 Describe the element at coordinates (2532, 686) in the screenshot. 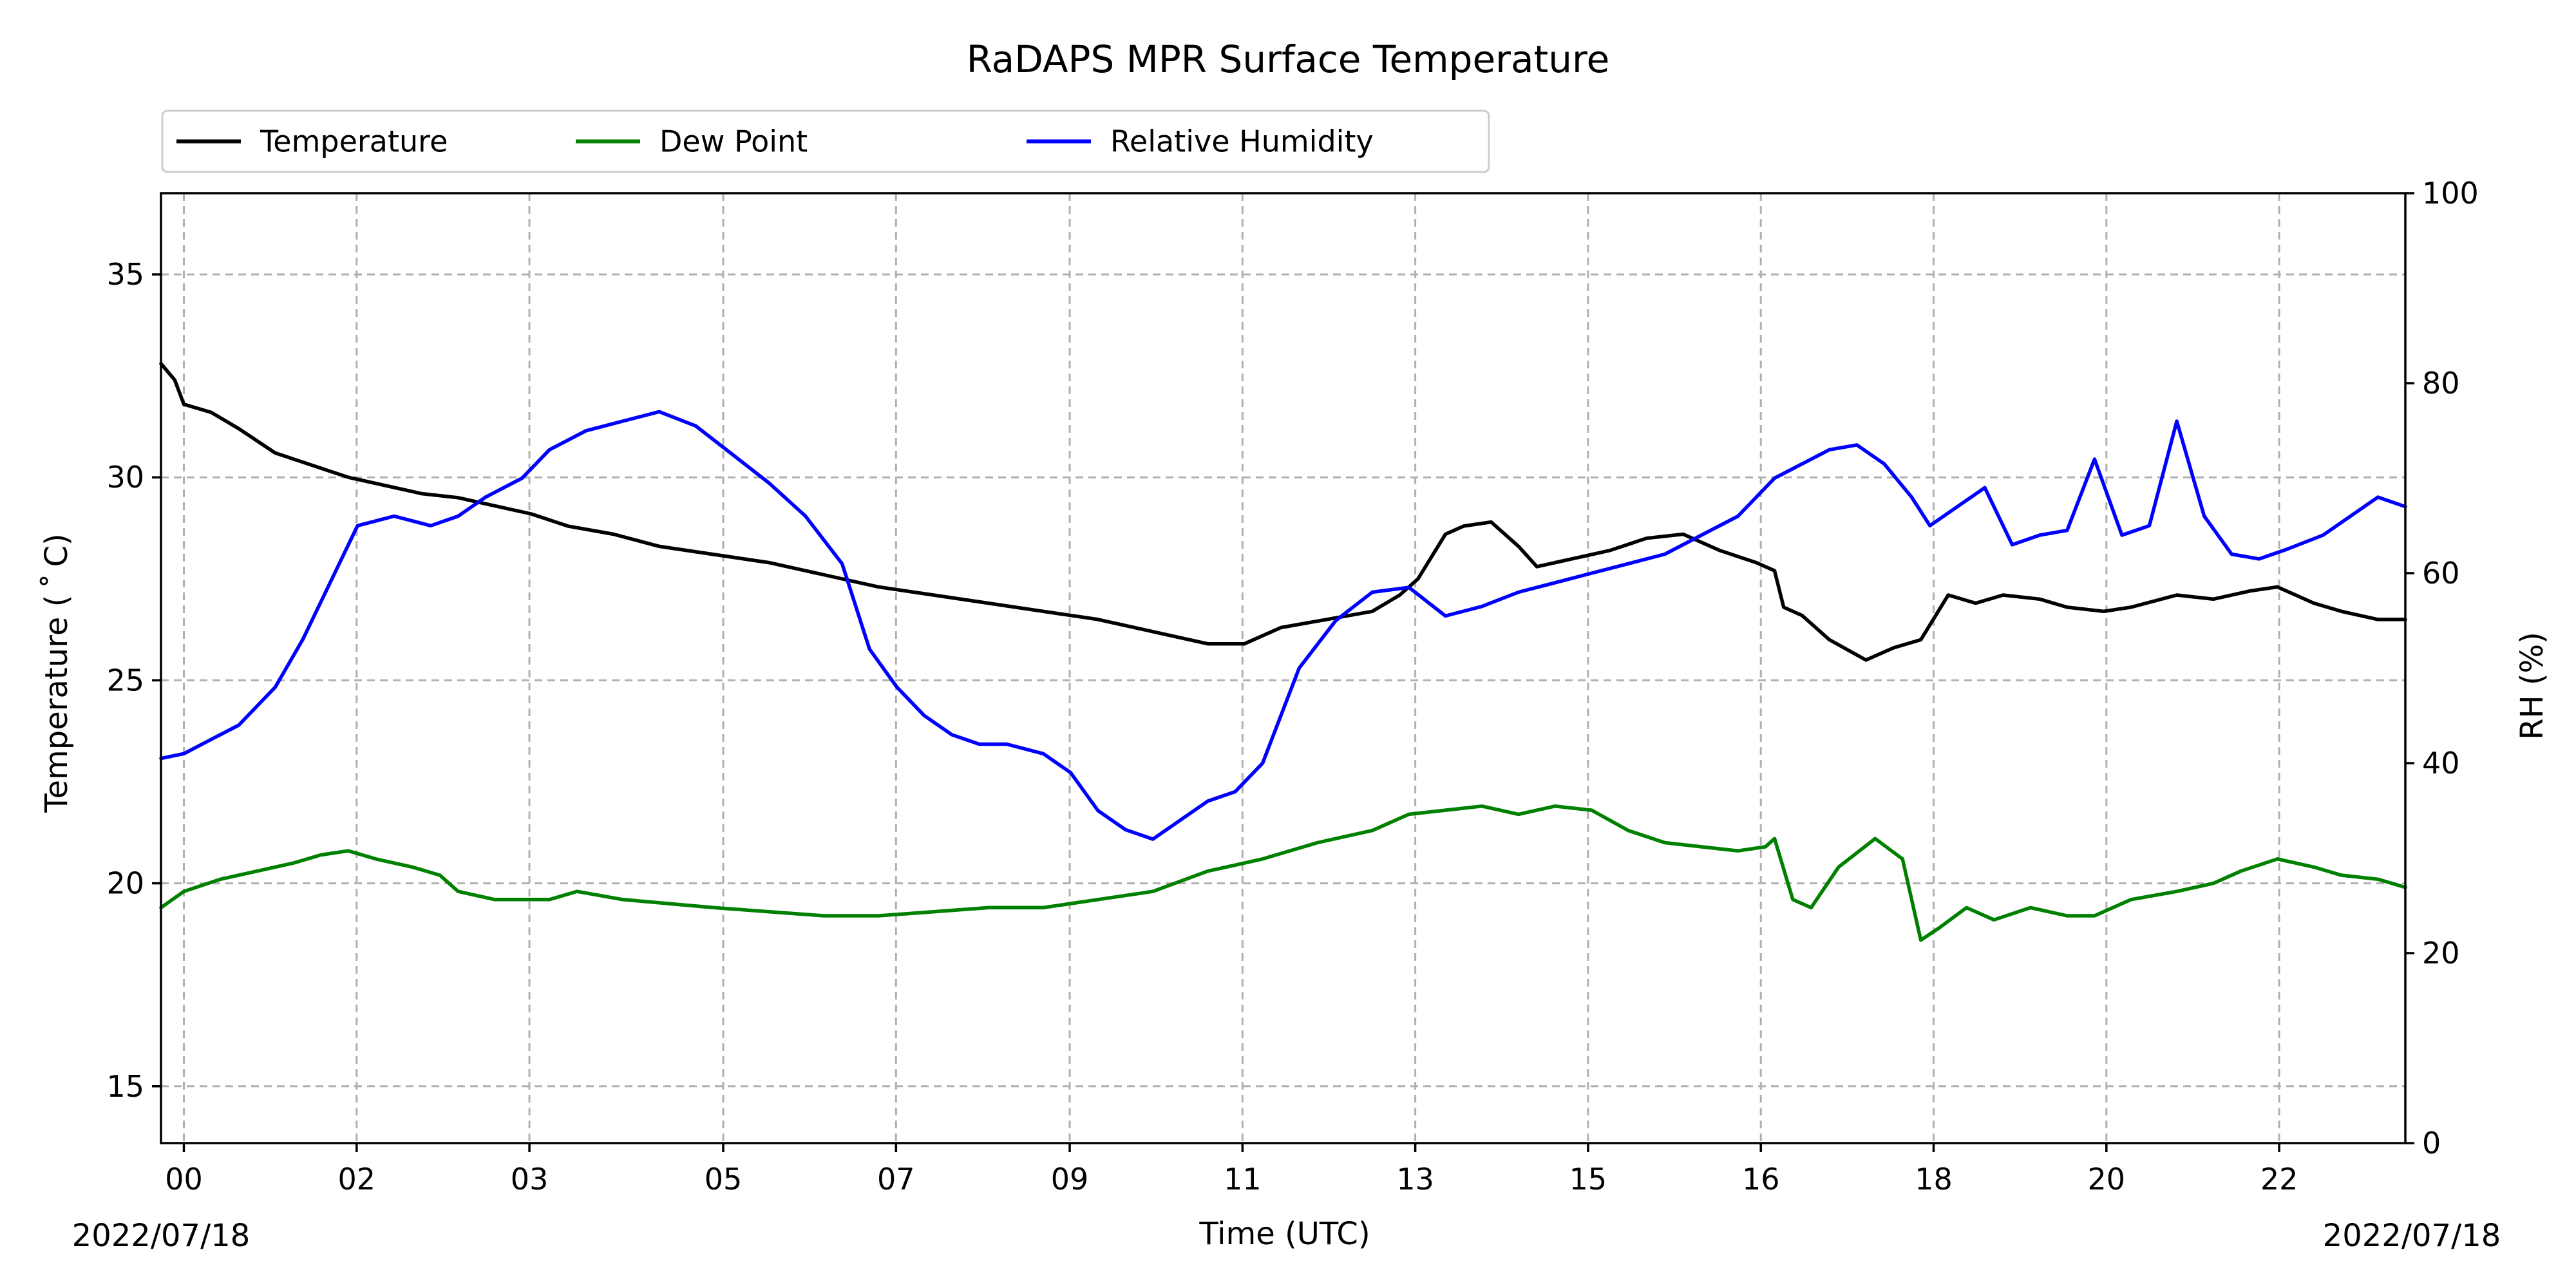

I see `y-axis-label-right: RH (%)` at that location.